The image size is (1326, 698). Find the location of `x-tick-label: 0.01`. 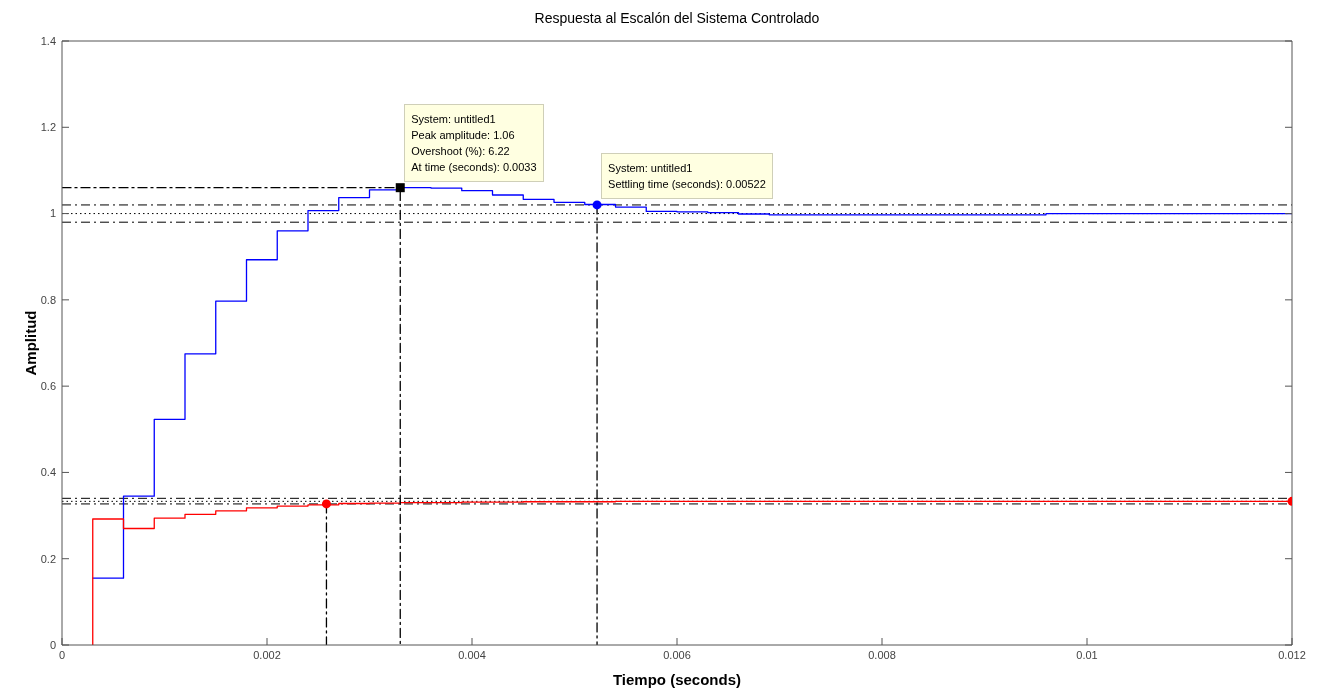

x-tick-label: 0.01 is located at coordinates (1087, 654).